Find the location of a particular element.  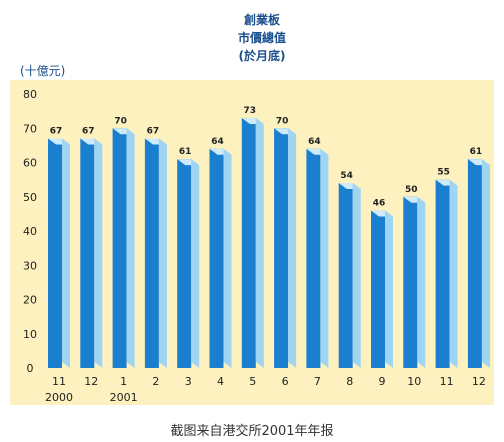

x-tick-label: 7 is located at coordinates (317, 381).